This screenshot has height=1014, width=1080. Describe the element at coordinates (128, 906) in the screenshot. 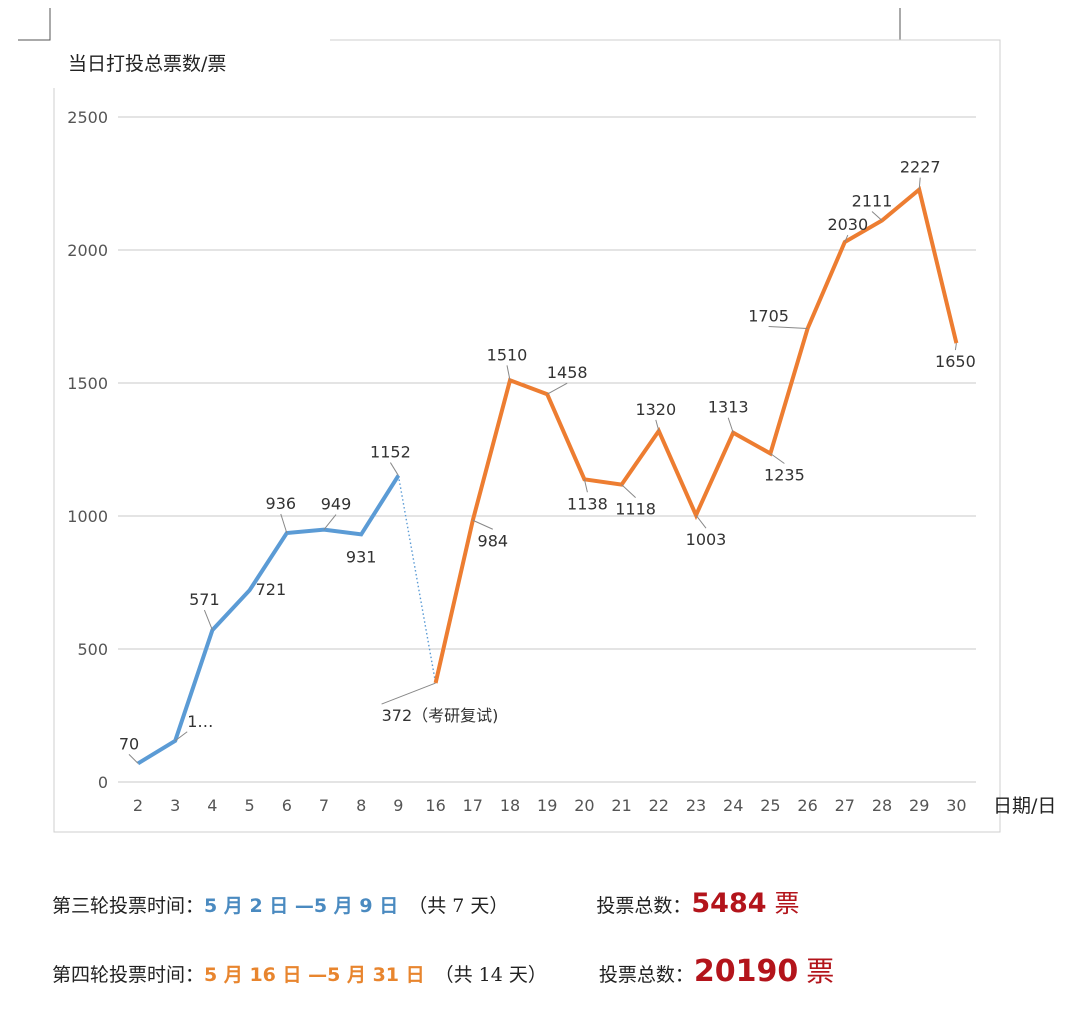

I see `round3-label: 第三轮投票时间：` at that location.